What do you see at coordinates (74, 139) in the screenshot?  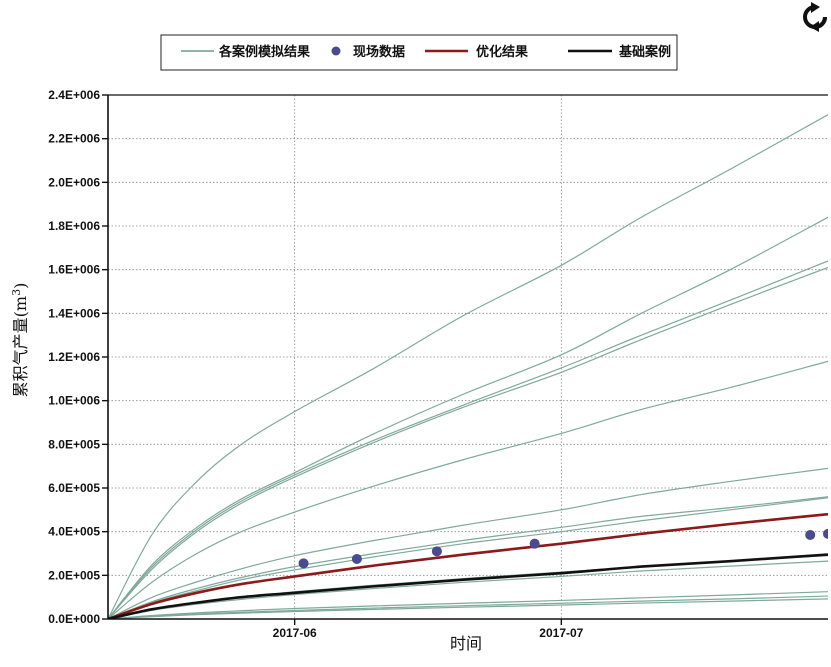 I see `y-tick-label-11: 2.2E+006` at bounding box center [74, 139].